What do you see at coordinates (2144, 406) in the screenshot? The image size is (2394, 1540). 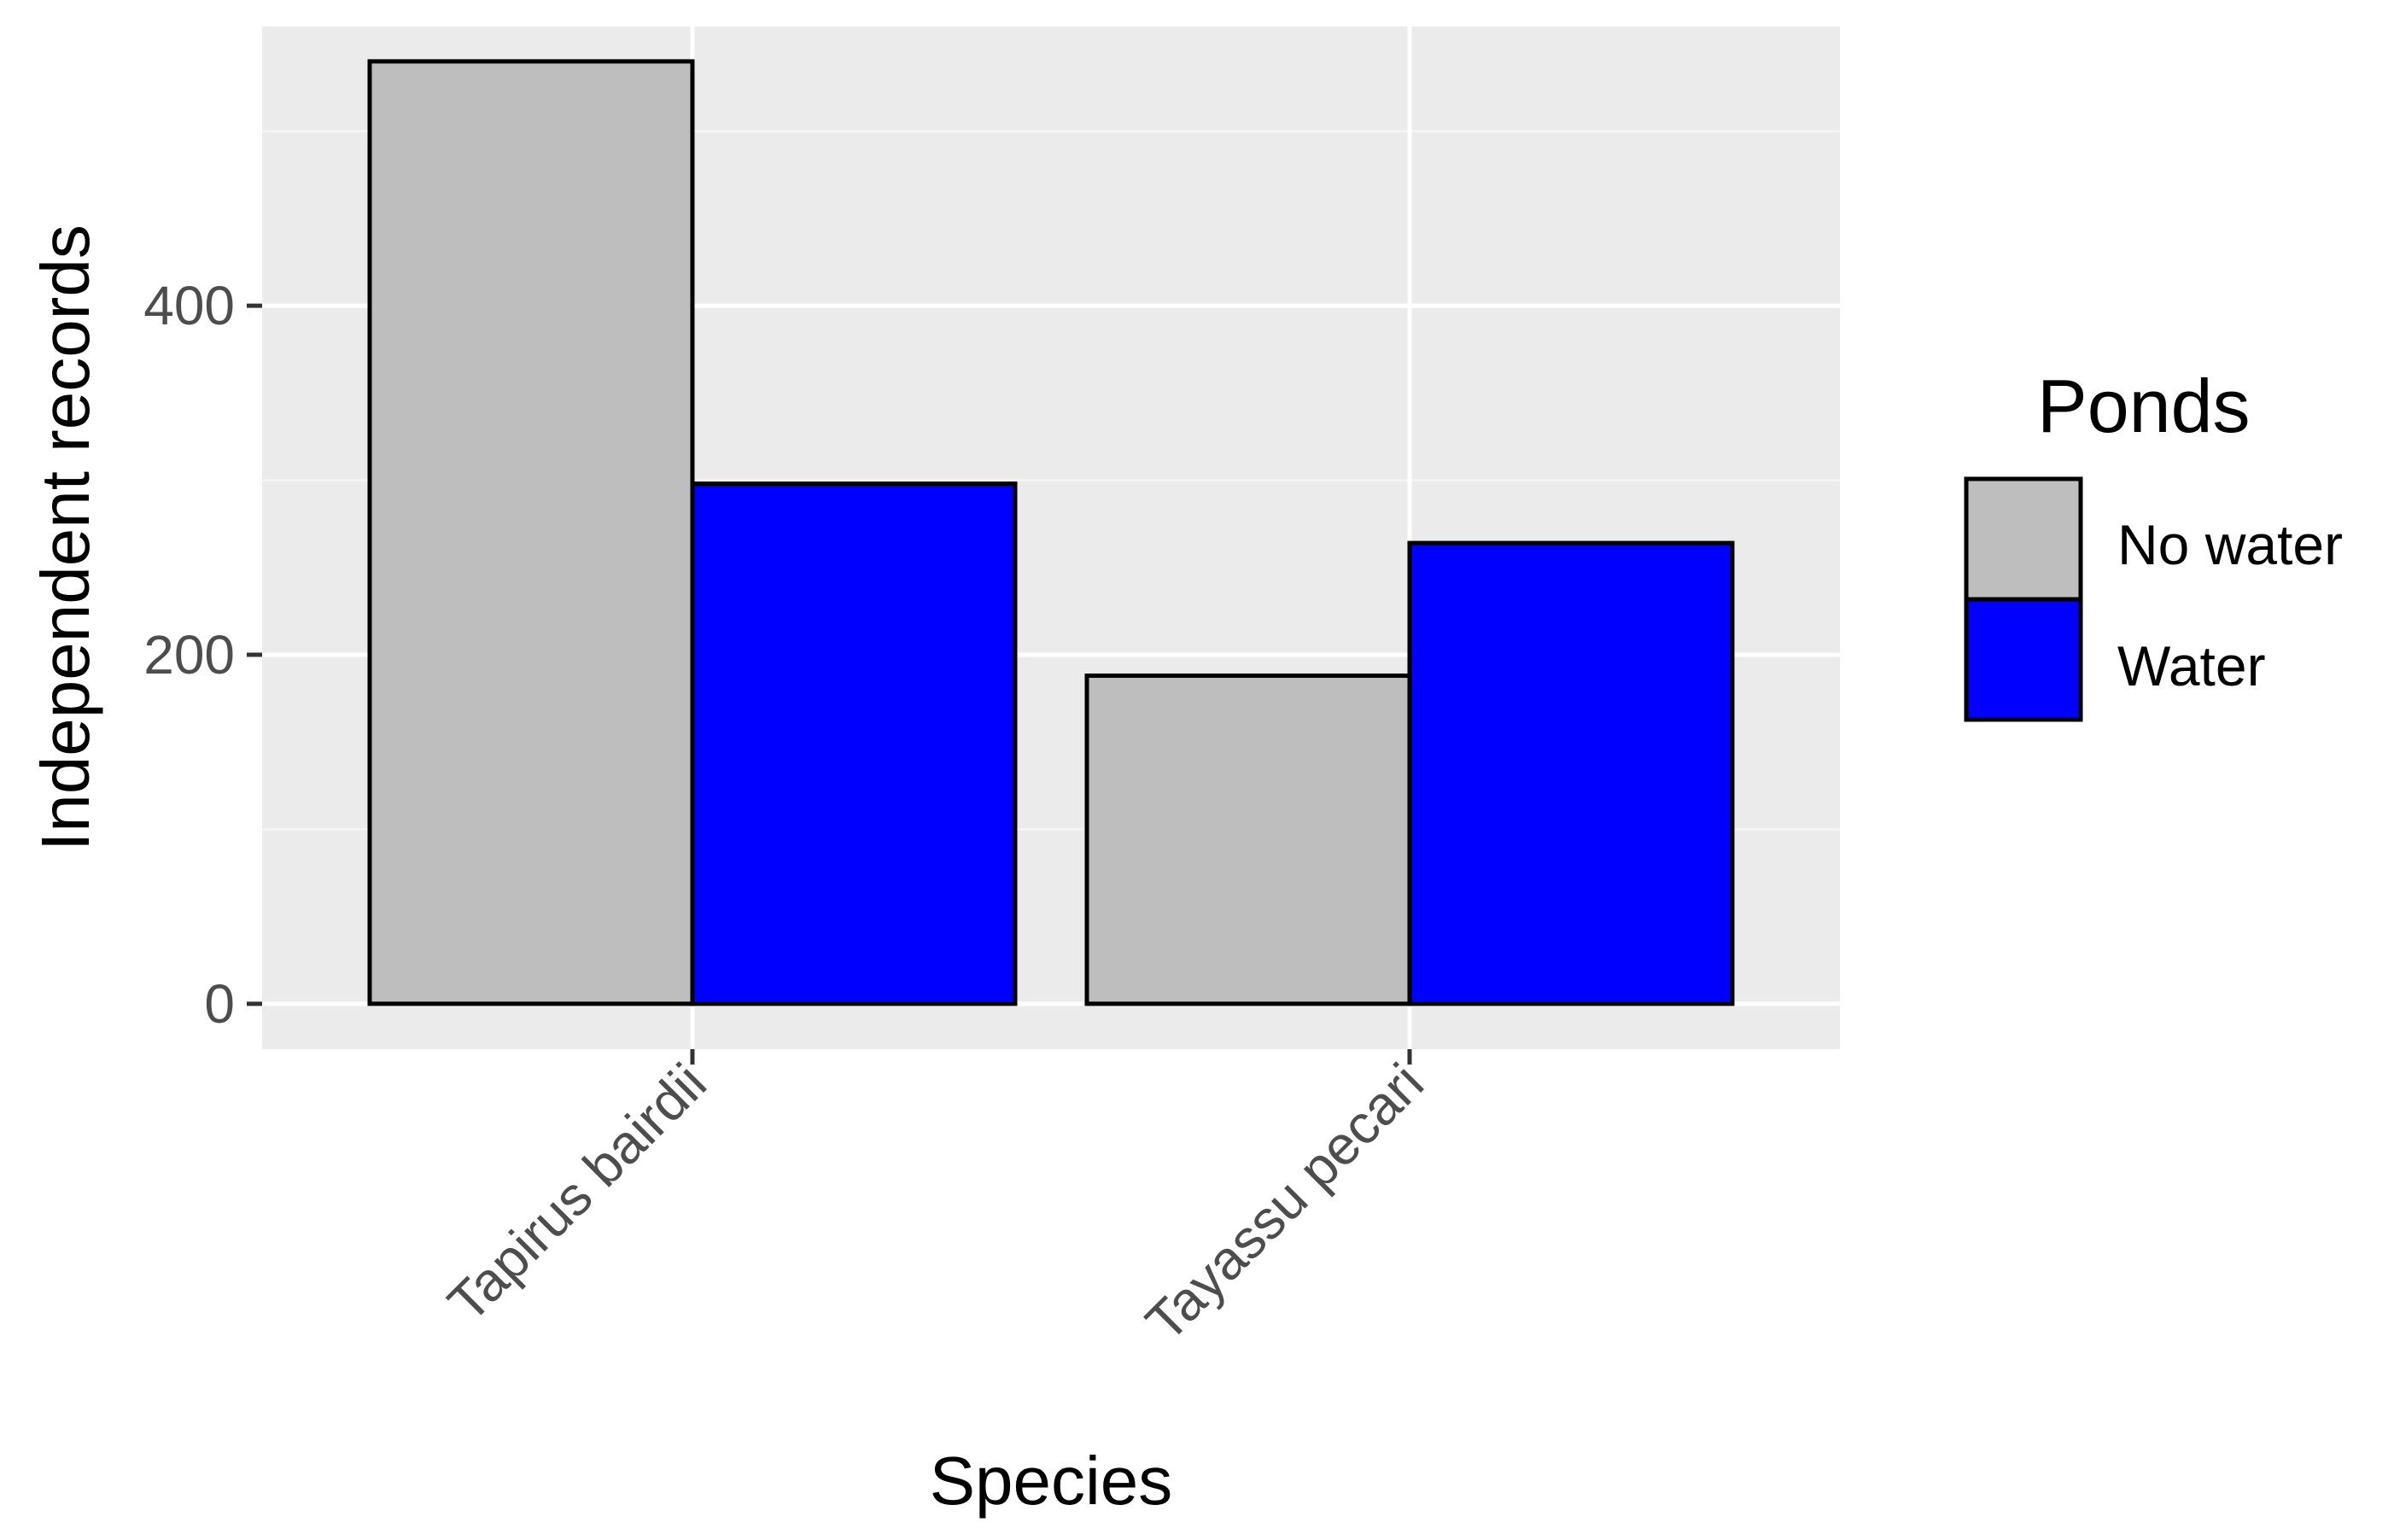 I see `legend-title: Ponds` at bounding box center [2144, 406].